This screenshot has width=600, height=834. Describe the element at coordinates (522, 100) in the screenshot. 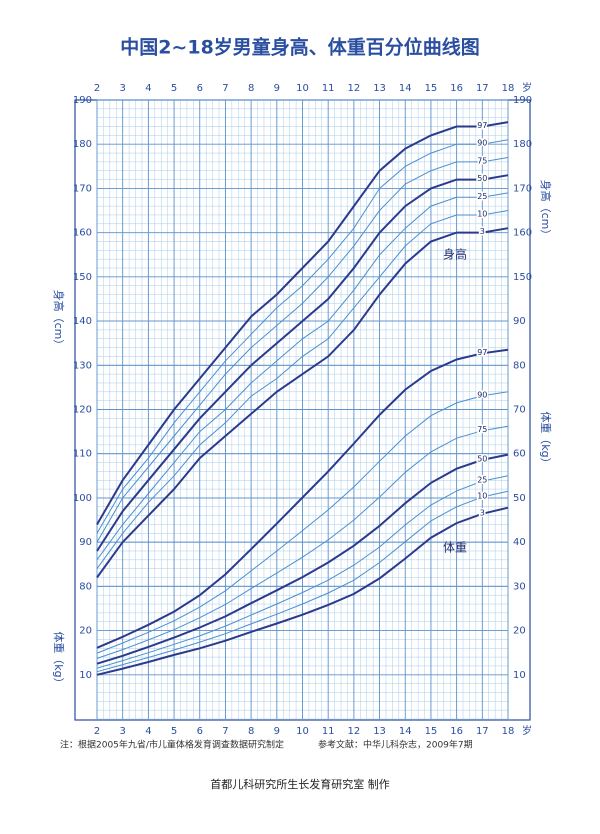

I see `y-tick-label-right: 190` at that location.